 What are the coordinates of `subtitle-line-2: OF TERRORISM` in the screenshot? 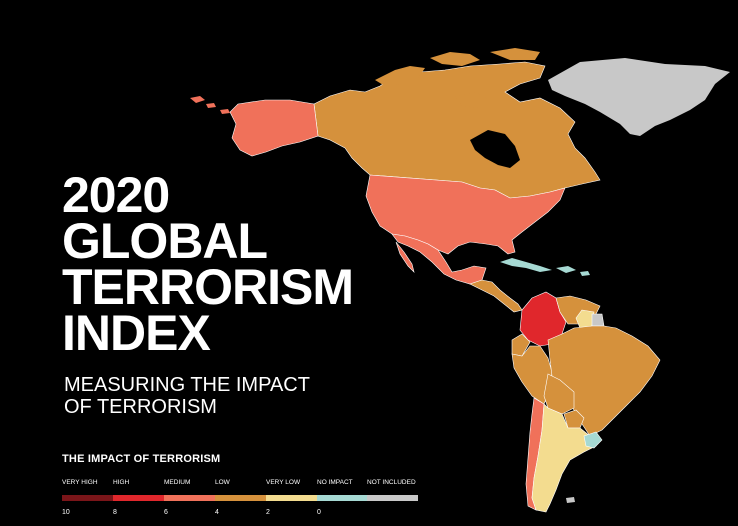 It's located at (140, 407).